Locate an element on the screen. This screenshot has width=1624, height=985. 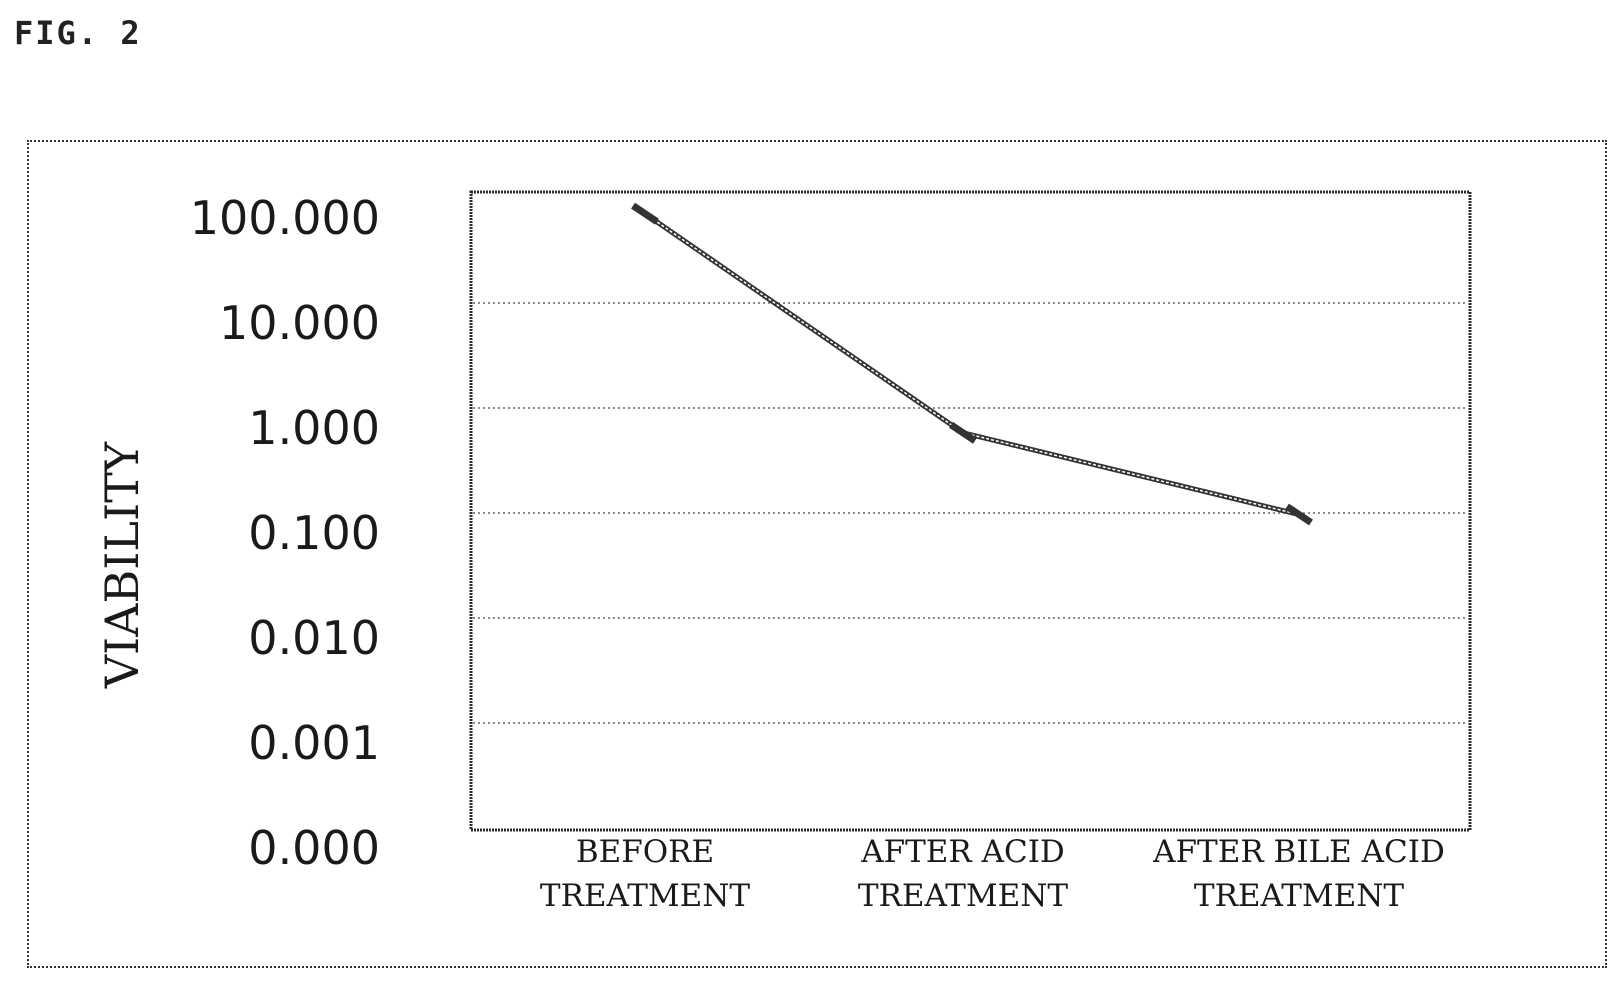
series-line-hatch is located at coordinates (972, 364).